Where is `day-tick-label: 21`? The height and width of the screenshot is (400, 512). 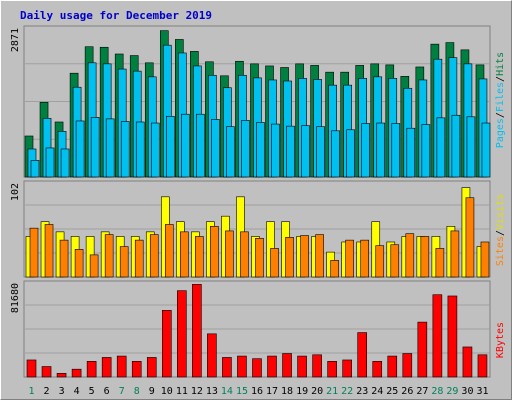
day-tick-label: 21 is located at coordinates (332, 391).